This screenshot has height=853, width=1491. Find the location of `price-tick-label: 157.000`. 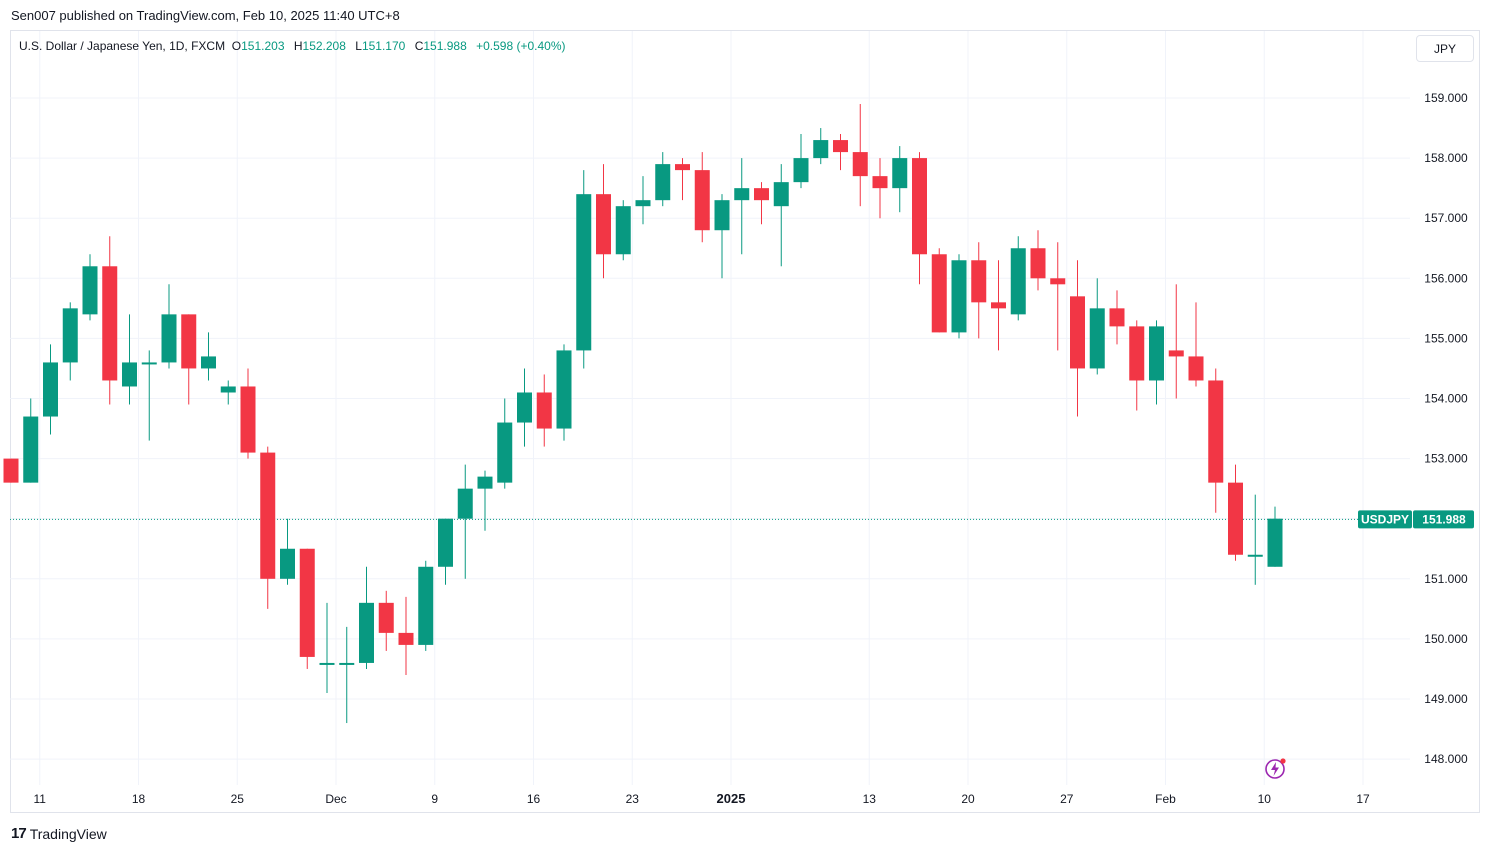

price-tick-label: 157.000 is located at coordinates (1446, 218).